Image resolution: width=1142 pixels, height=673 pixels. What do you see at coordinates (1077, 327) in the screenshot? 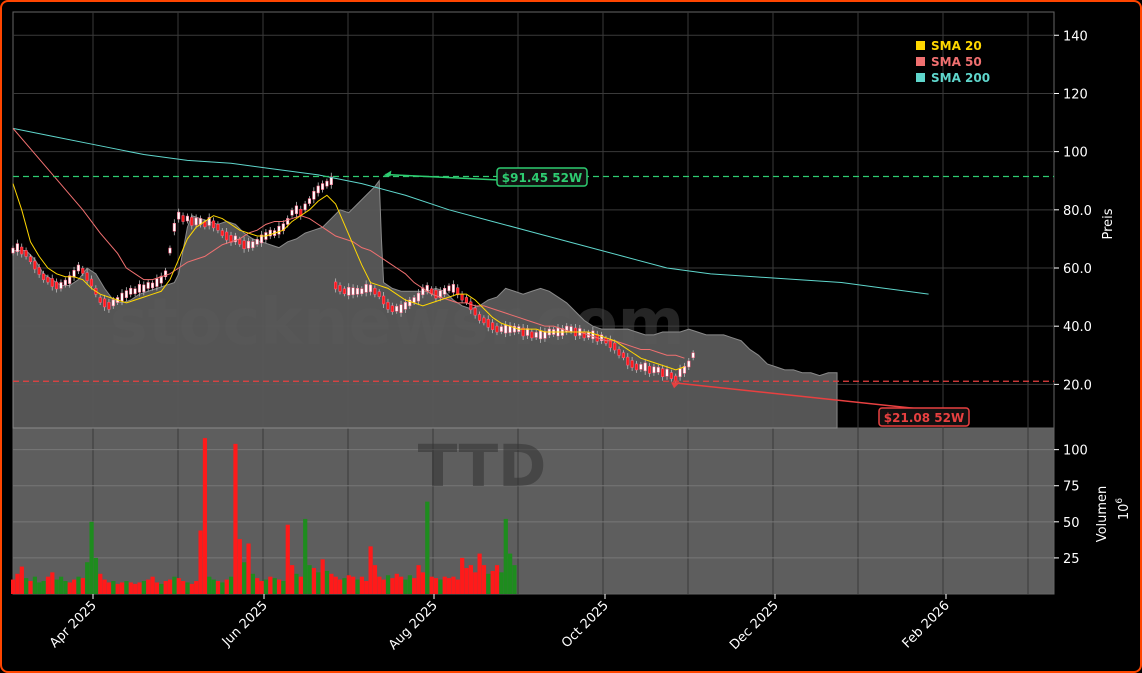
I see `price-tick-label: 40.0` at bounding box center [1077, 327].